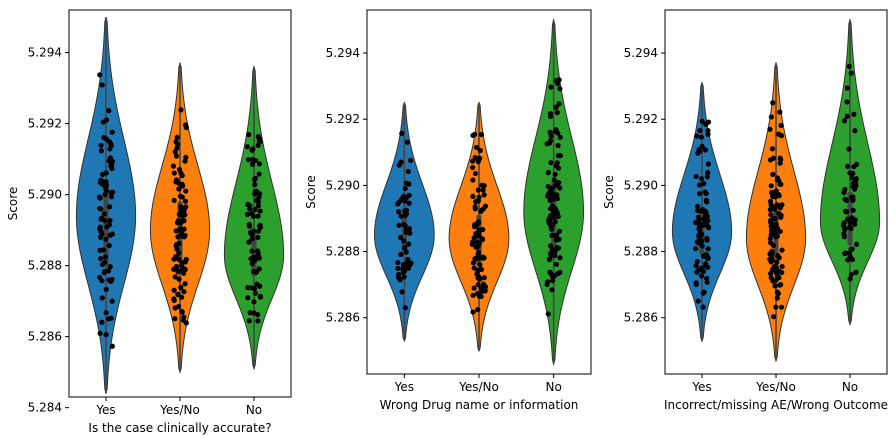  Describe the element at coordinates (343, 318) in the screenshot. I see `y-tick-label: 5.286` at that location.